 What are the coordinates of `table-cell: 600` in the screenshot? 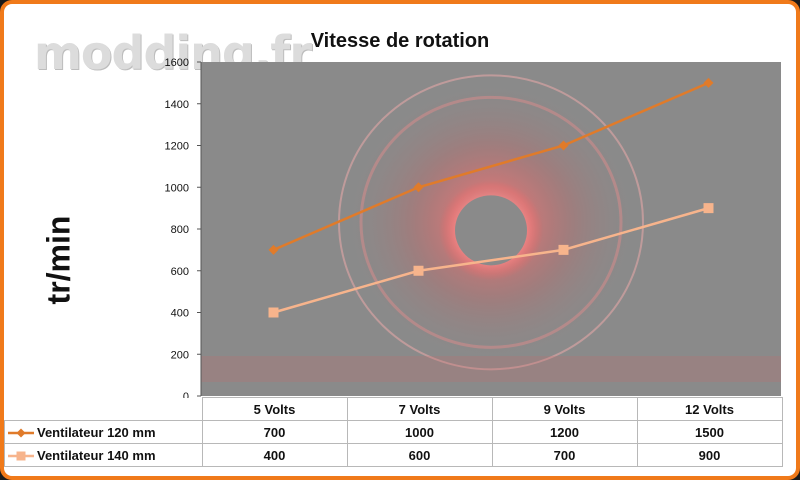 It's located at (419, 455).